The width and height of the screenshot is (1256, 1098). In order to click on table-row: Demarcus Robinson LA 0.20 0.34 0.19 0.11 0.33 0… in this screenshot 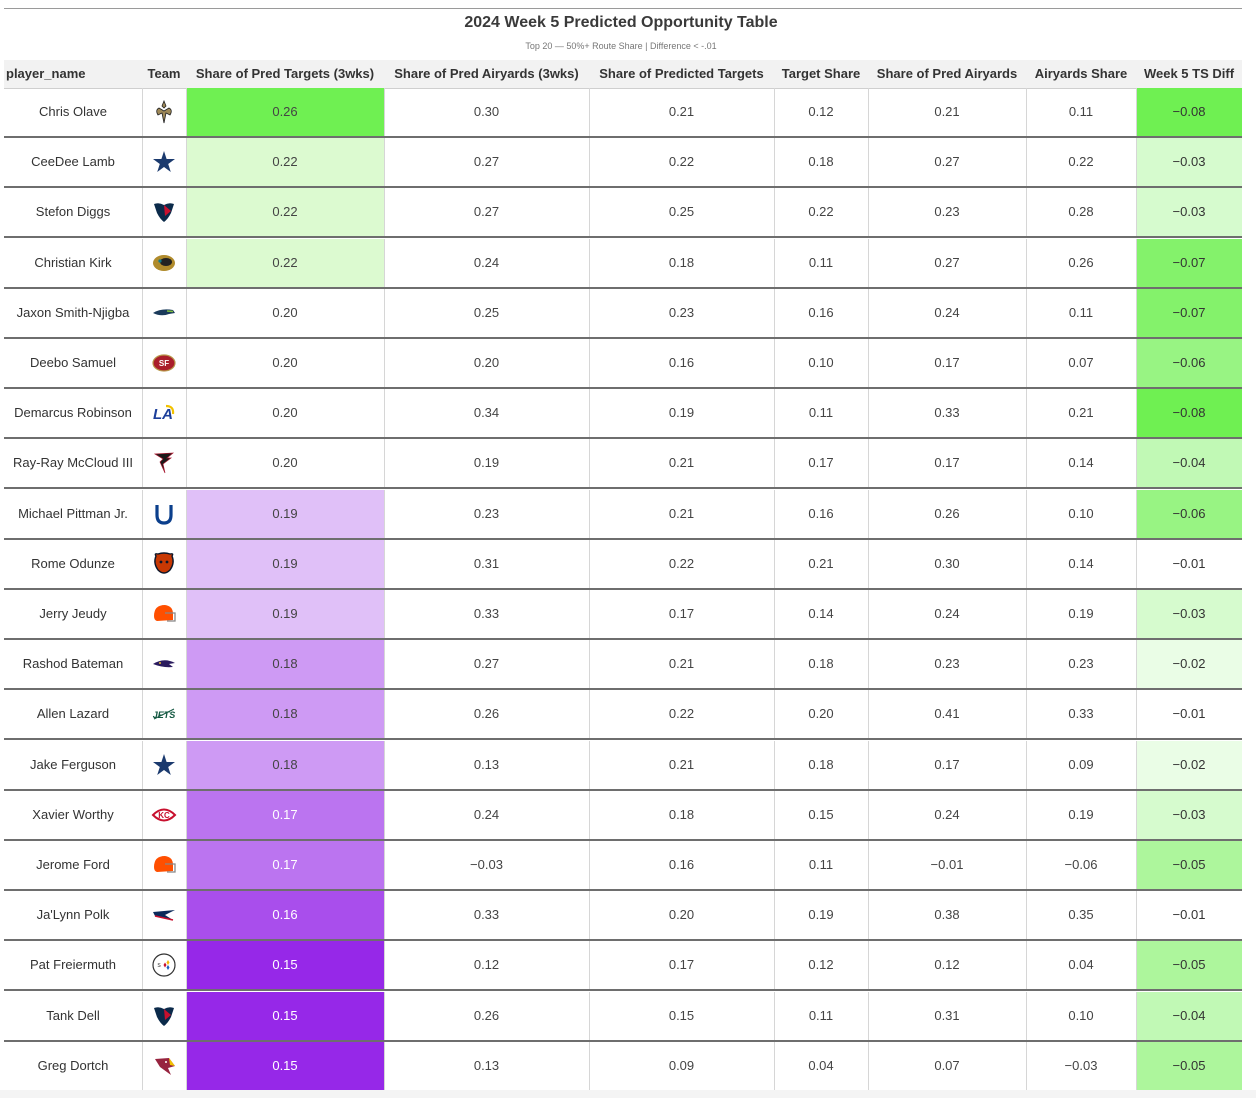, I will do `click(623, 414)`.